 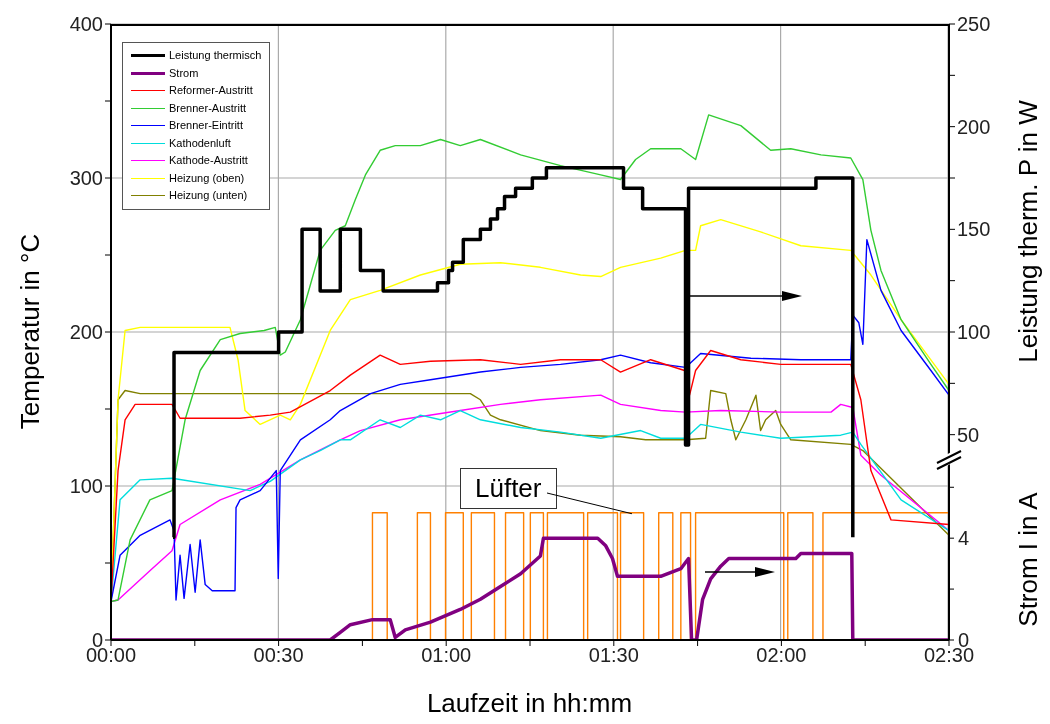 What do you see at coordinates (446, 655) in the screenshot?
I see `x-tick-label: 01:00` at bounding box center [446, 655].